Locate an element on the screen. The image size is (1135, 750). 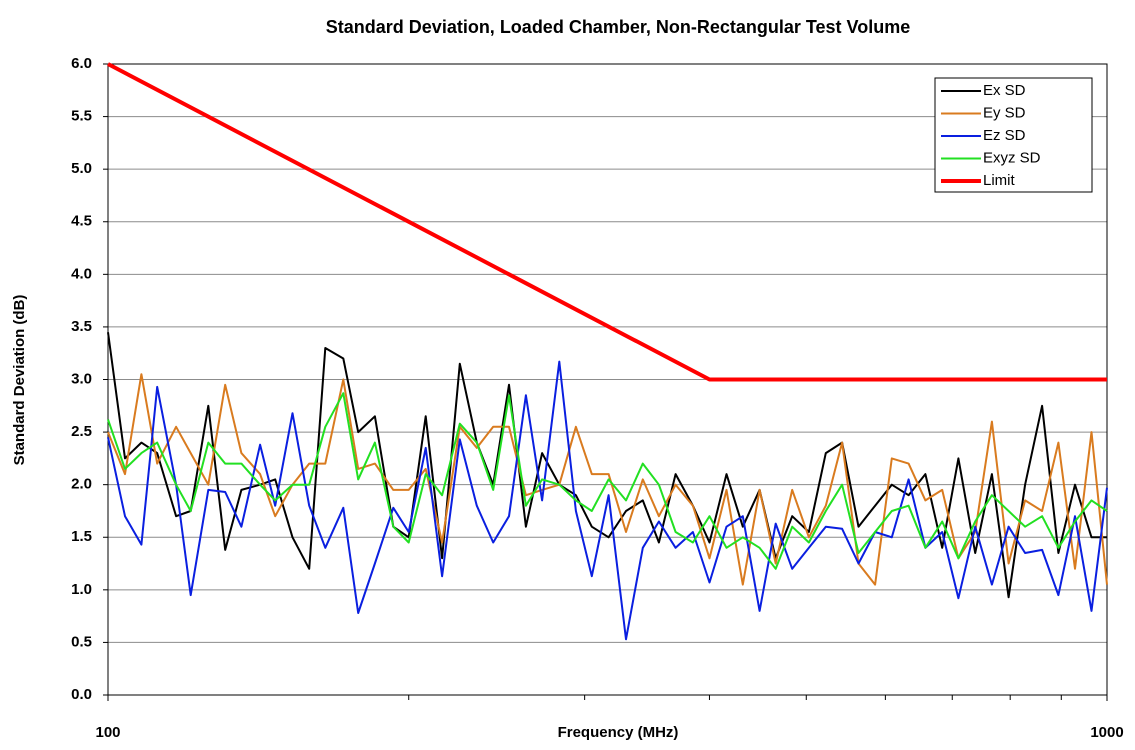
x-axis-label: Frequency (MHz) is located at coordinates (618, 732).